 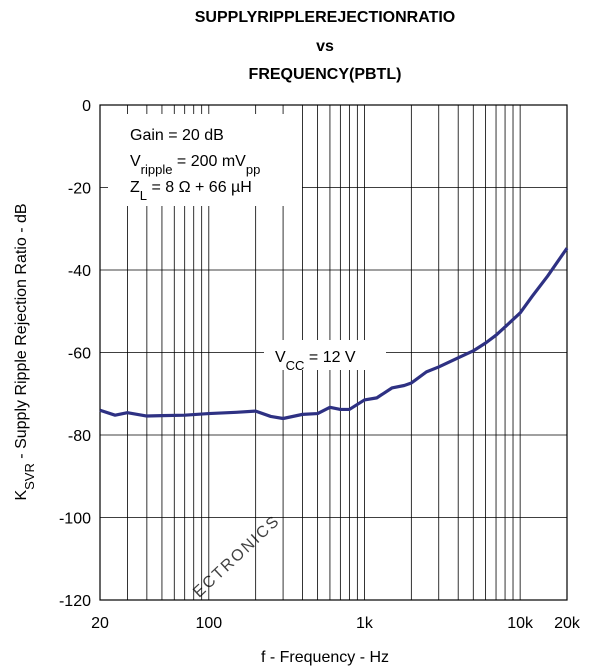 I want to click on y-tick-label: -80, so click(x=79, y=436).